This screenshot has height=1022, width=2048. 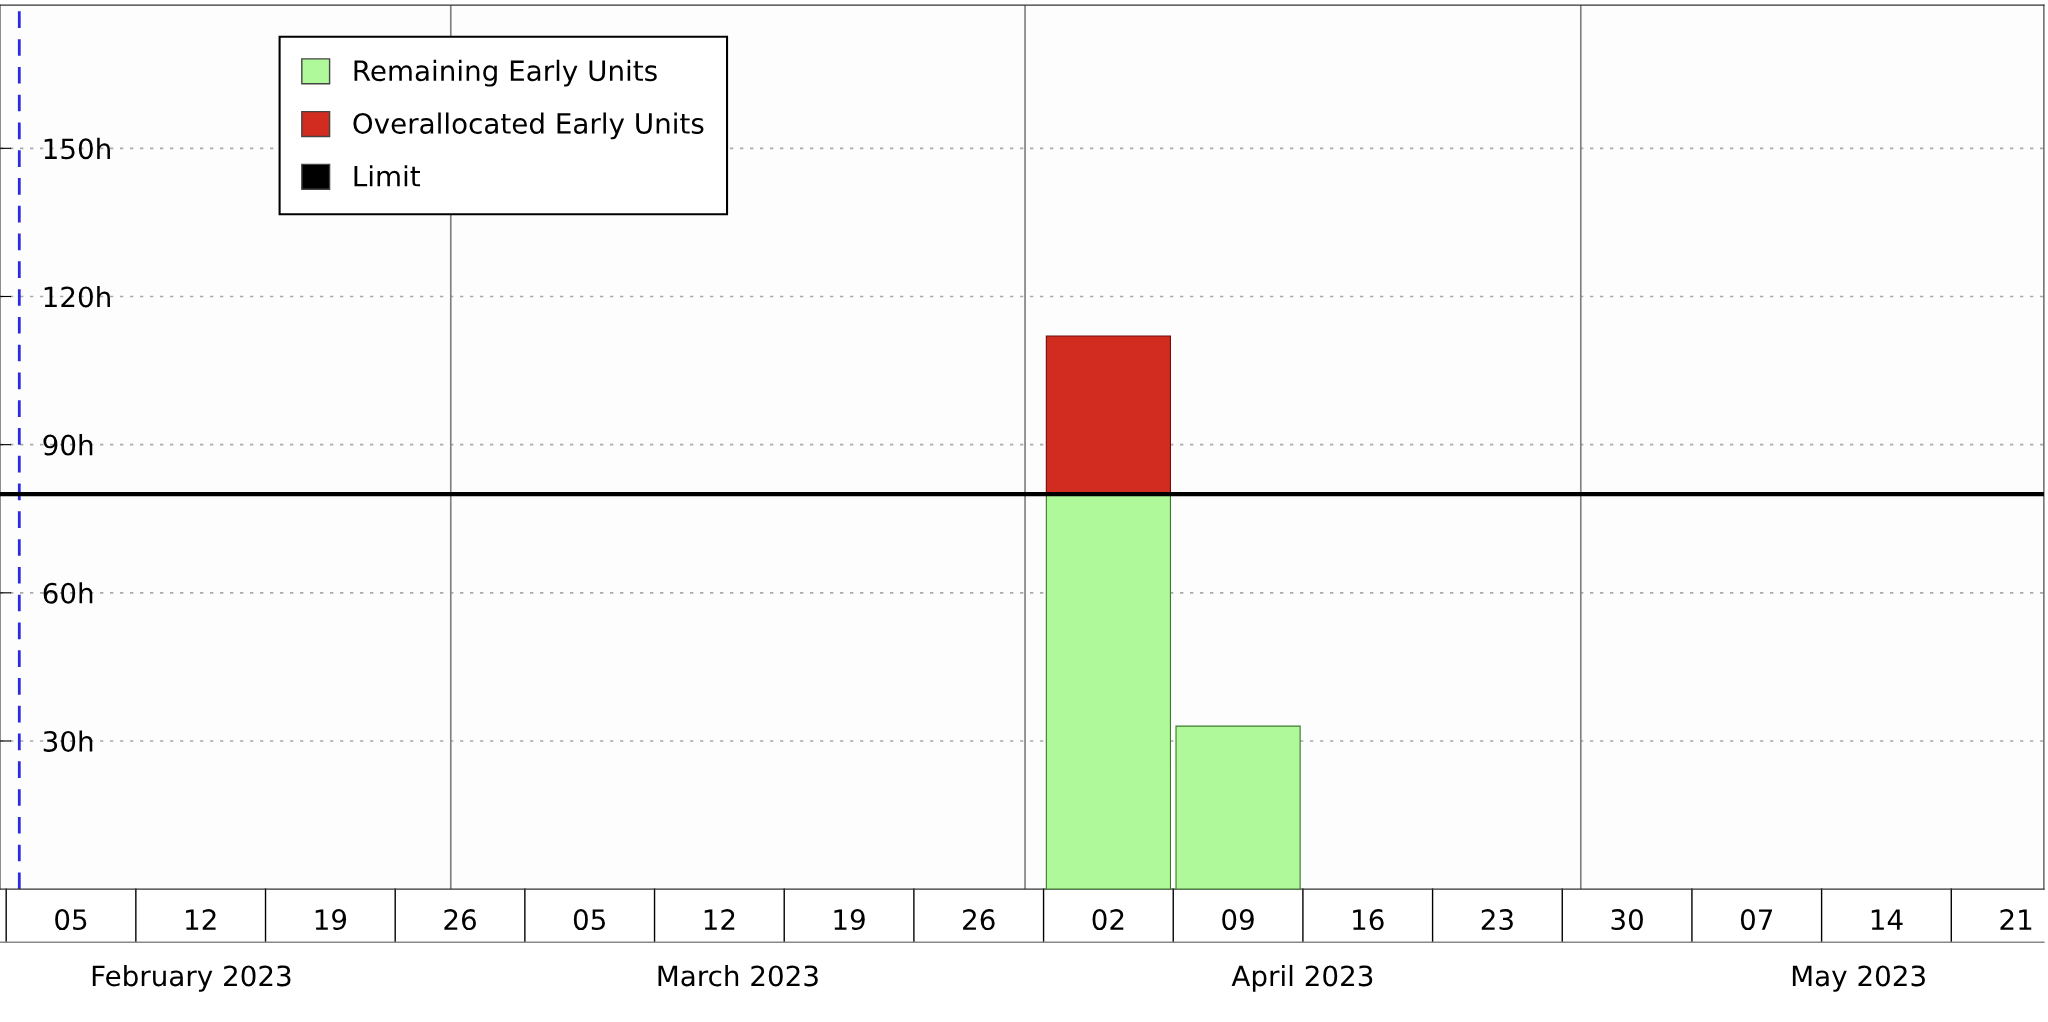 What do you see at coordinates (1887, 919) in the screenshot?
I see `x-tick-label: 14` at bounding box center [1887, 919].